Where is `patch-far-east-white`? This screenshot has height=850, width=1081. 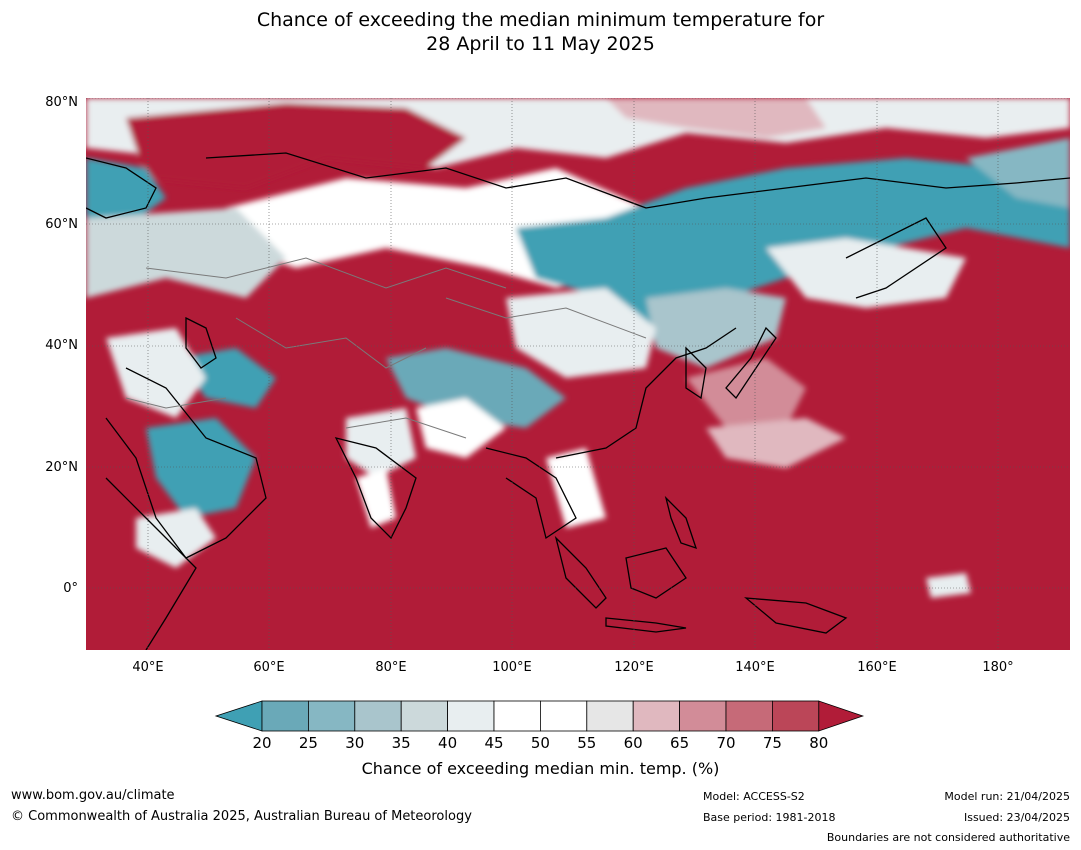
patch-far-east-white is located at coordinates (866, 273).